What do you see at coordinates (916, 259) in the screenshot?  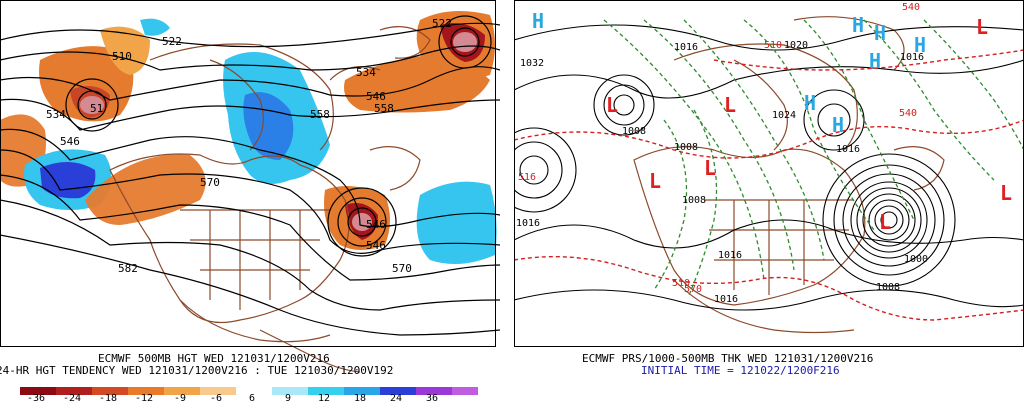 I see `isobar-label: 1000` at bounding box center [916, 259].